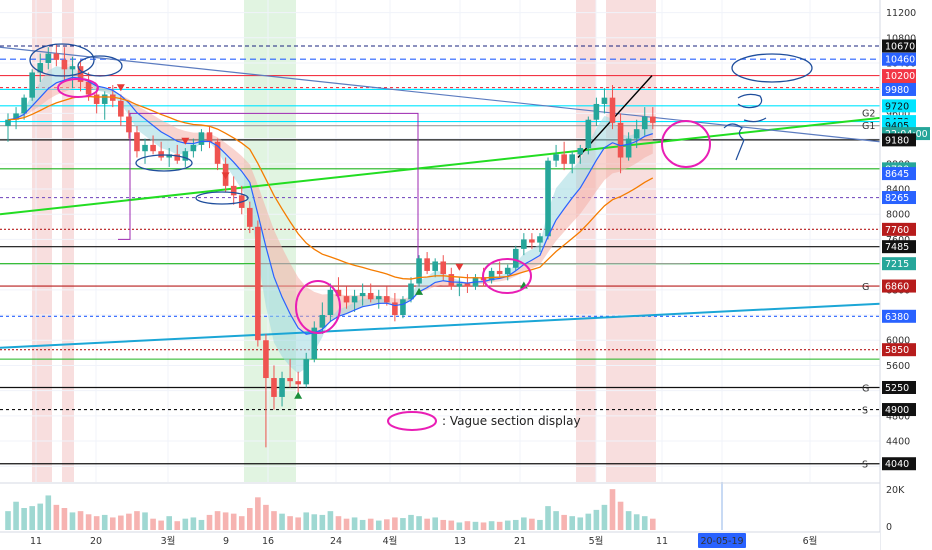 The image size is (932, 550). I want to click on price-tag-label: 7215, so click(897, 264).